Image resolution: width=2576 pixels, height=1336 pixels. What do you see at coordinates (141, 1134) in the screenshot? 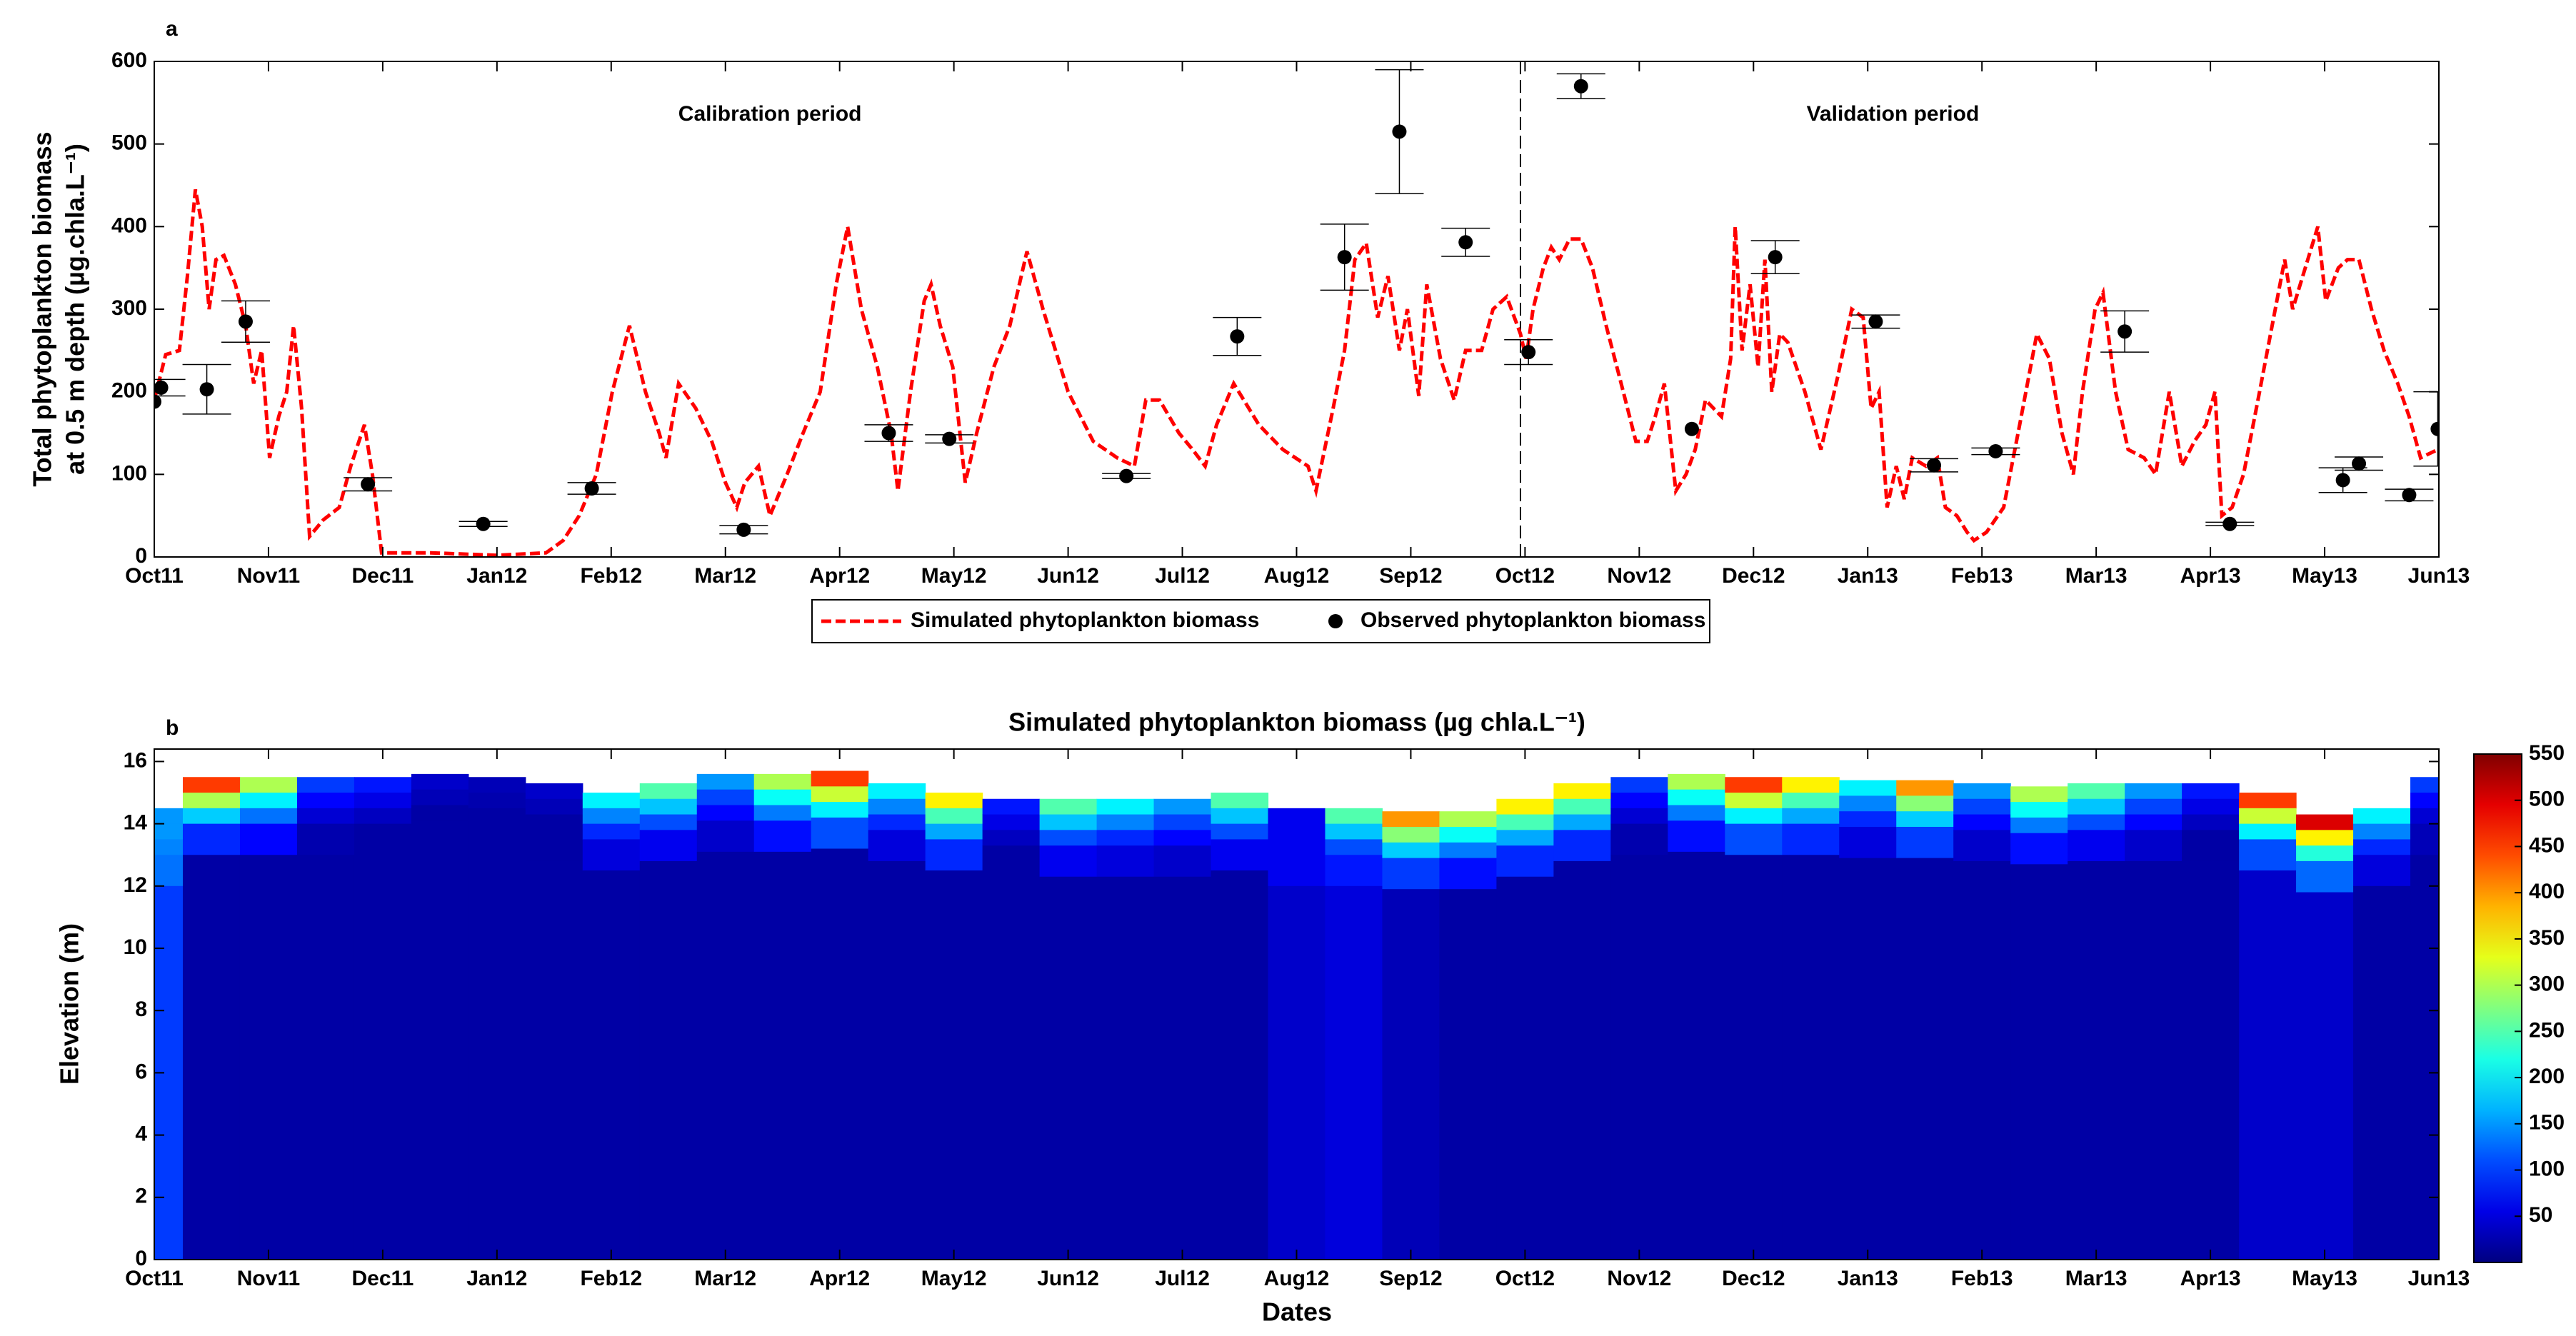
I see `y-tick-label: 4` at bounding box center [141, 1134].